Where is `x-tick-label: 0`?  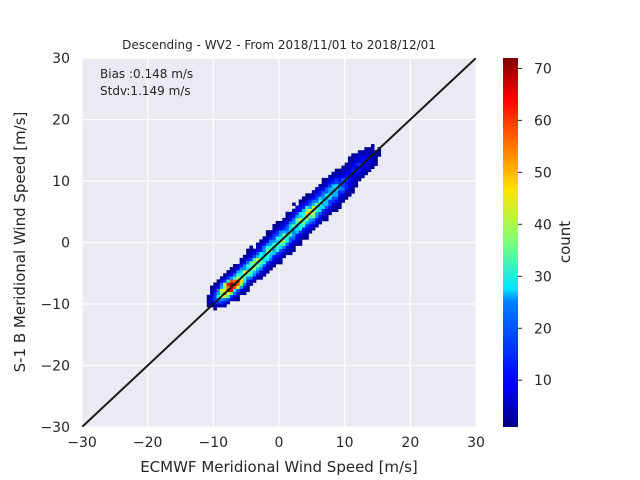 x-tick-label: 0 is located at coordinates (279, 443).